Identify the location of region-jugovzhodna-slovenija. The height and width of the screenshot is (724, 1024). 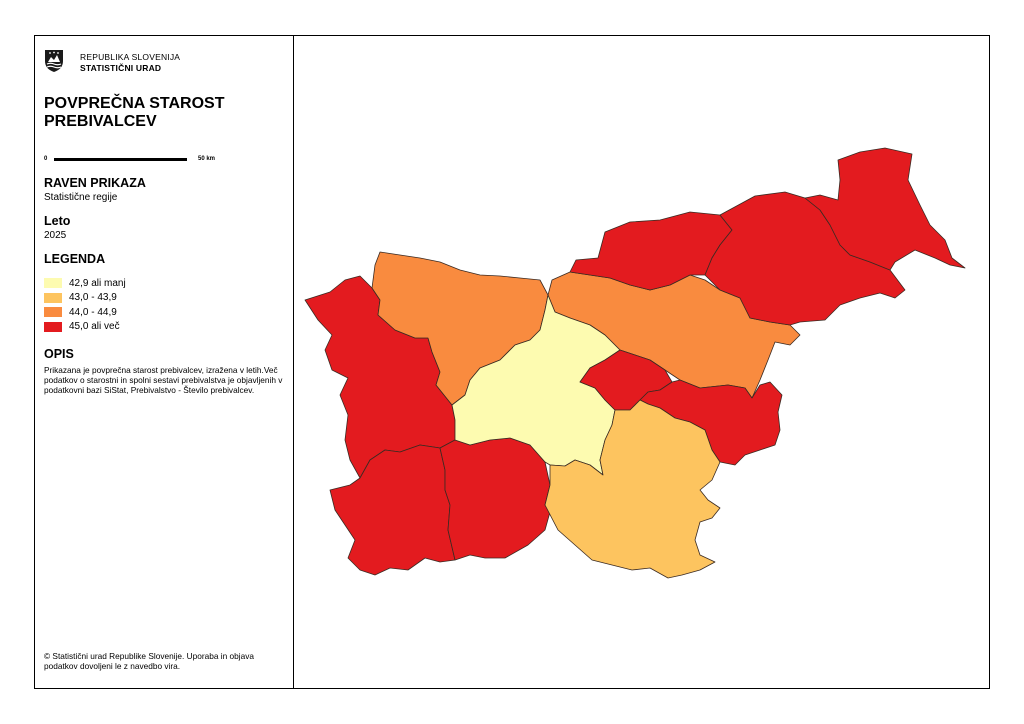
(632, 489).